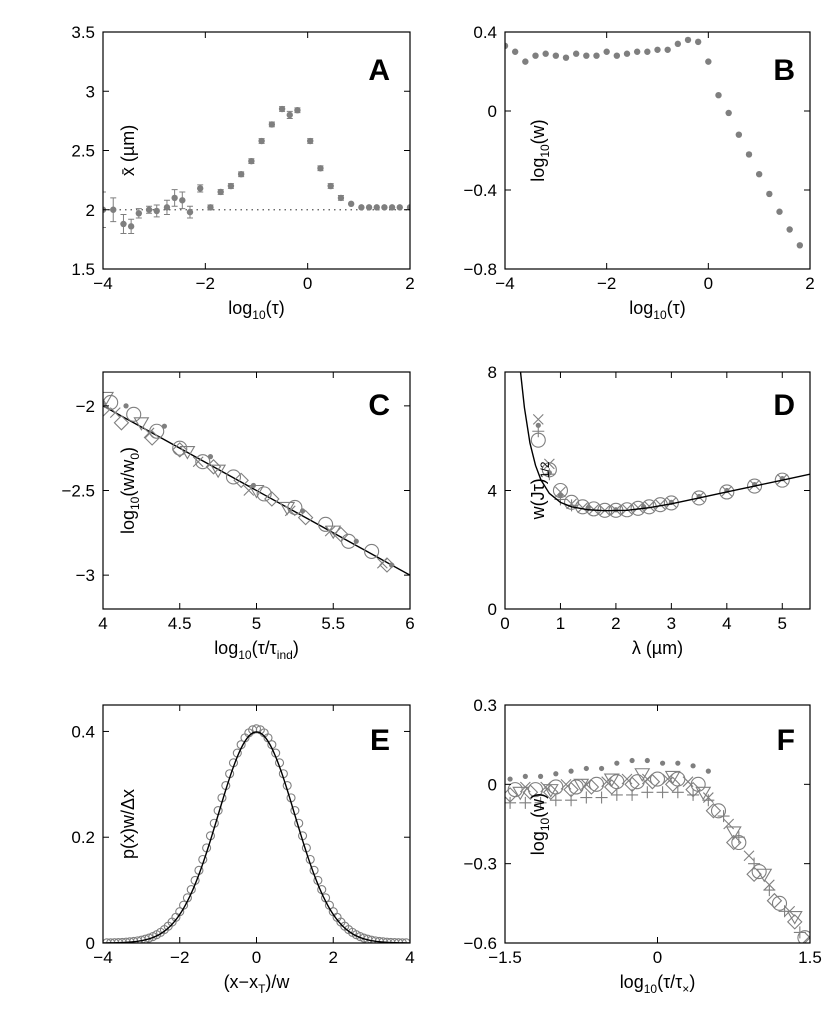 The image size is (830, 1028). I want to click on y-axis-label: w(Jτ)1/2, so click(540, 490).